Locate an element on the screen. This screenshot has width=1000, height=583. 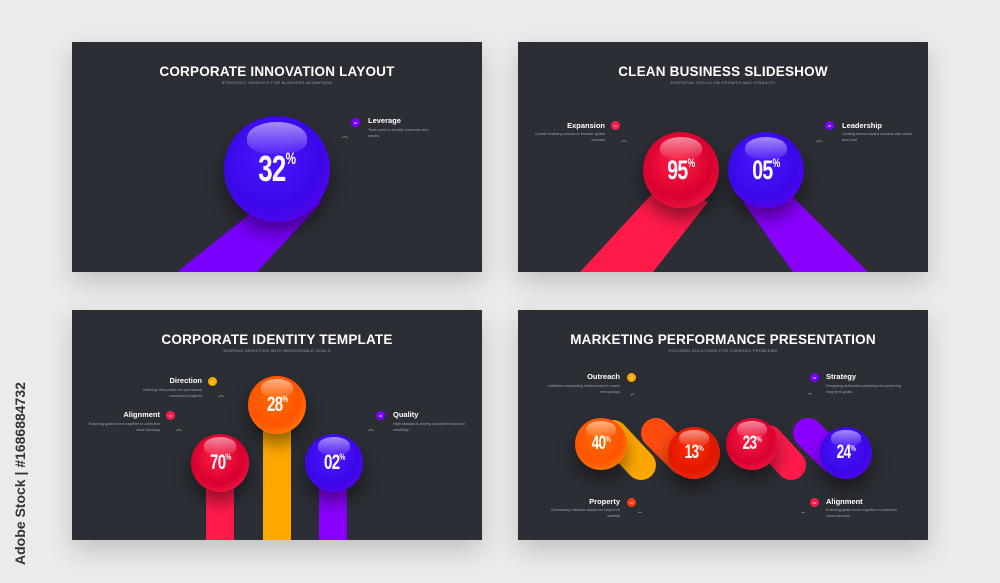
sphere-13: 13% is located at coordinates (694, 453).